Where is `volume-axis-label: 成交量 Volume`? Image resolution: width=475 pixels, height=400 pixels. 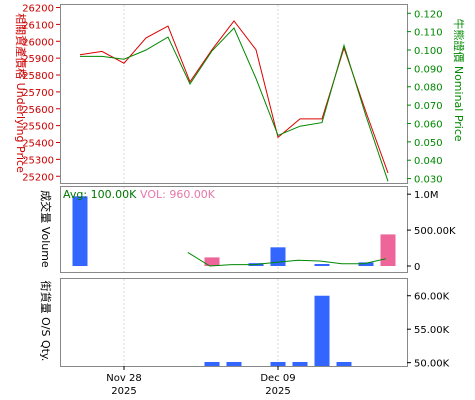
volume-axis-label: 成交量 Volume is located at coordinates (46, 229).